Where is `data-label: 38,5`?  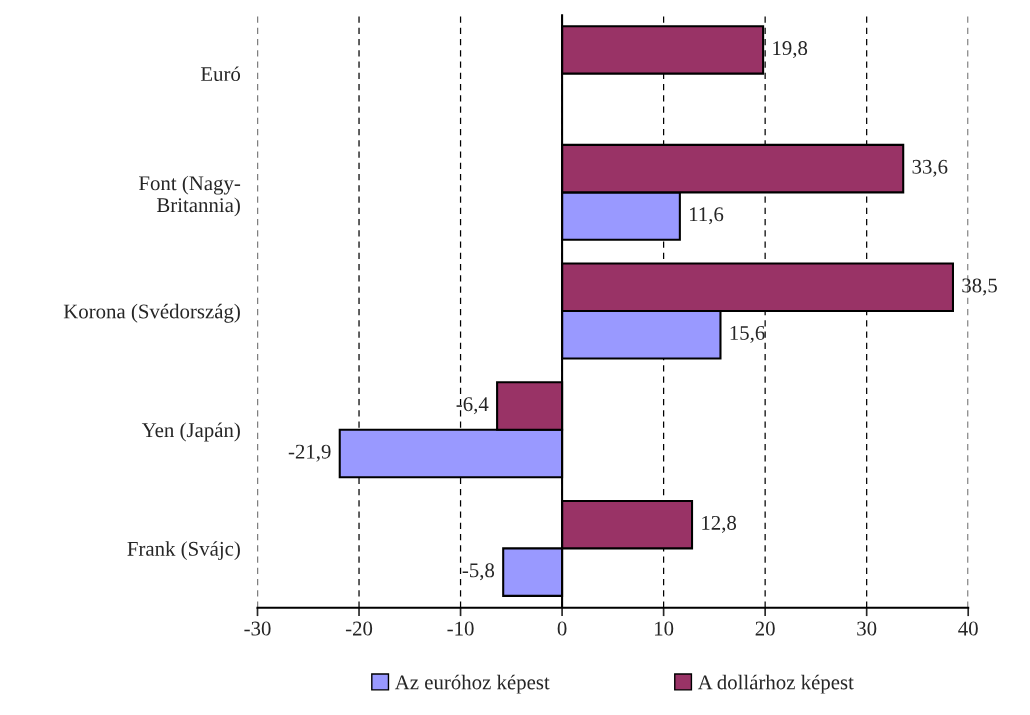
data-label: 38,5 is located at coordinates (979, 287).